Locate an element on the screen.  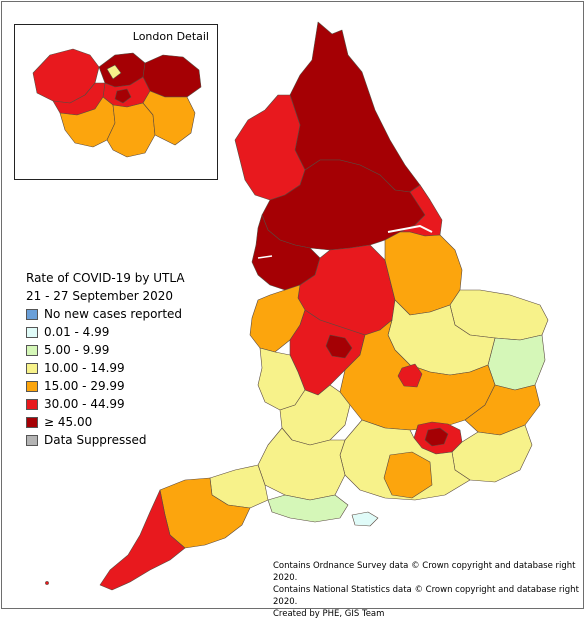
london-north-east is located at coordinates (172, 76).